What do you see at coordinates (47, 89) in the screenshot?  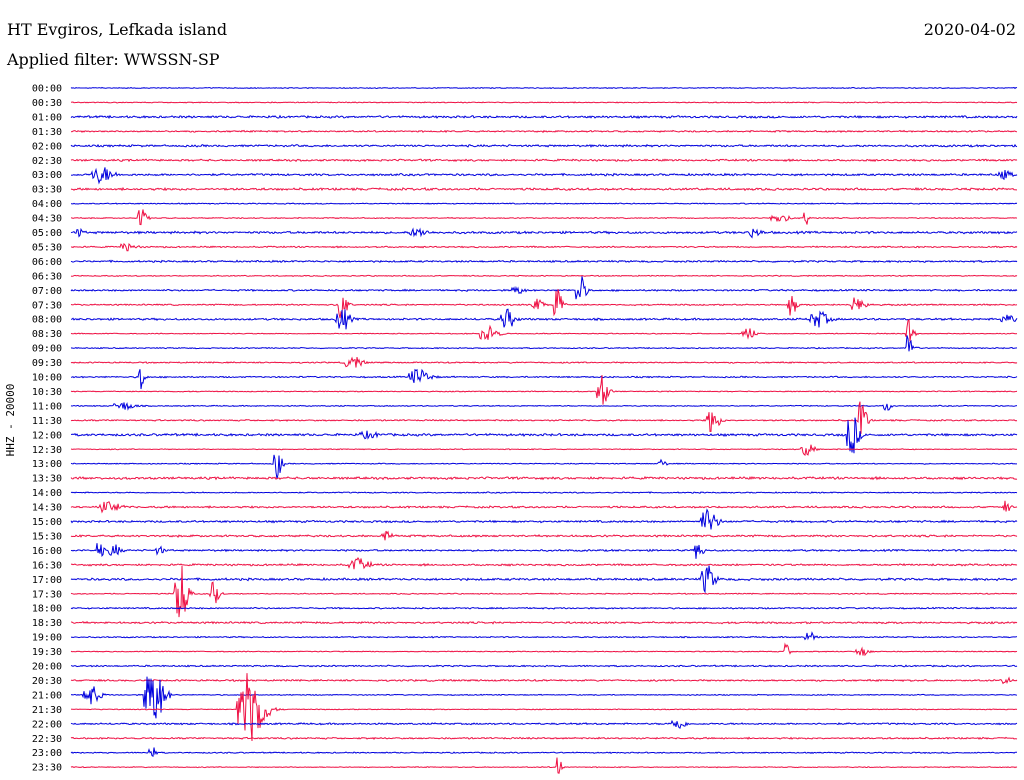 I see `time-label: 00:00` at bounding box center [47, 89].